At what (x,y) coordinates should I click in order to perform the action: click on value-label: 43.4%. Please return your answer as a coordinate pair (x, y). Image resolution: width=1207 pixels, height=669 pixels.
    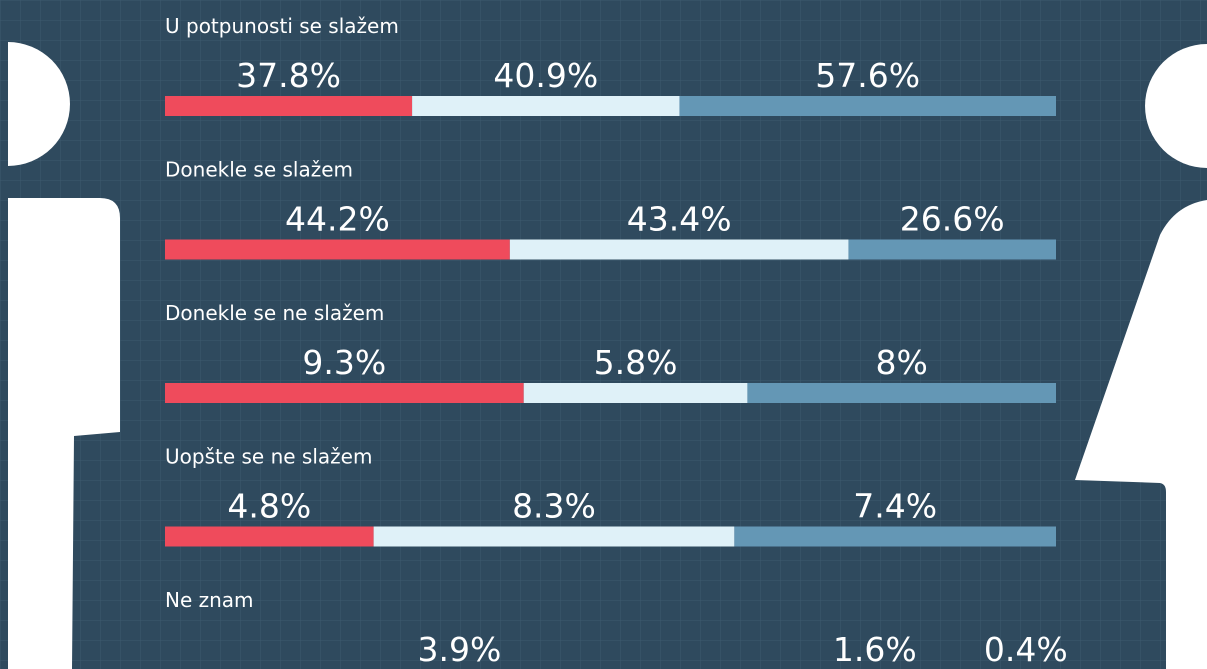
    Looking at the image, I should click on (679, 219).